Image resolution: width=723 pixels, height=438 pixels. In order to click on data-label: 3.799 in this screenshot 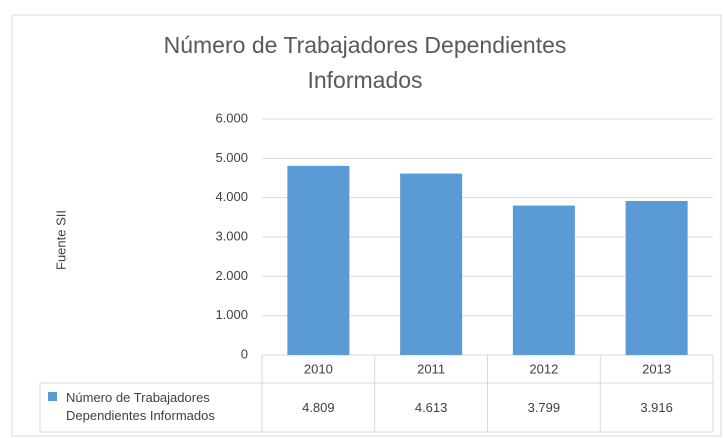, I will do `click(544, 407)`.